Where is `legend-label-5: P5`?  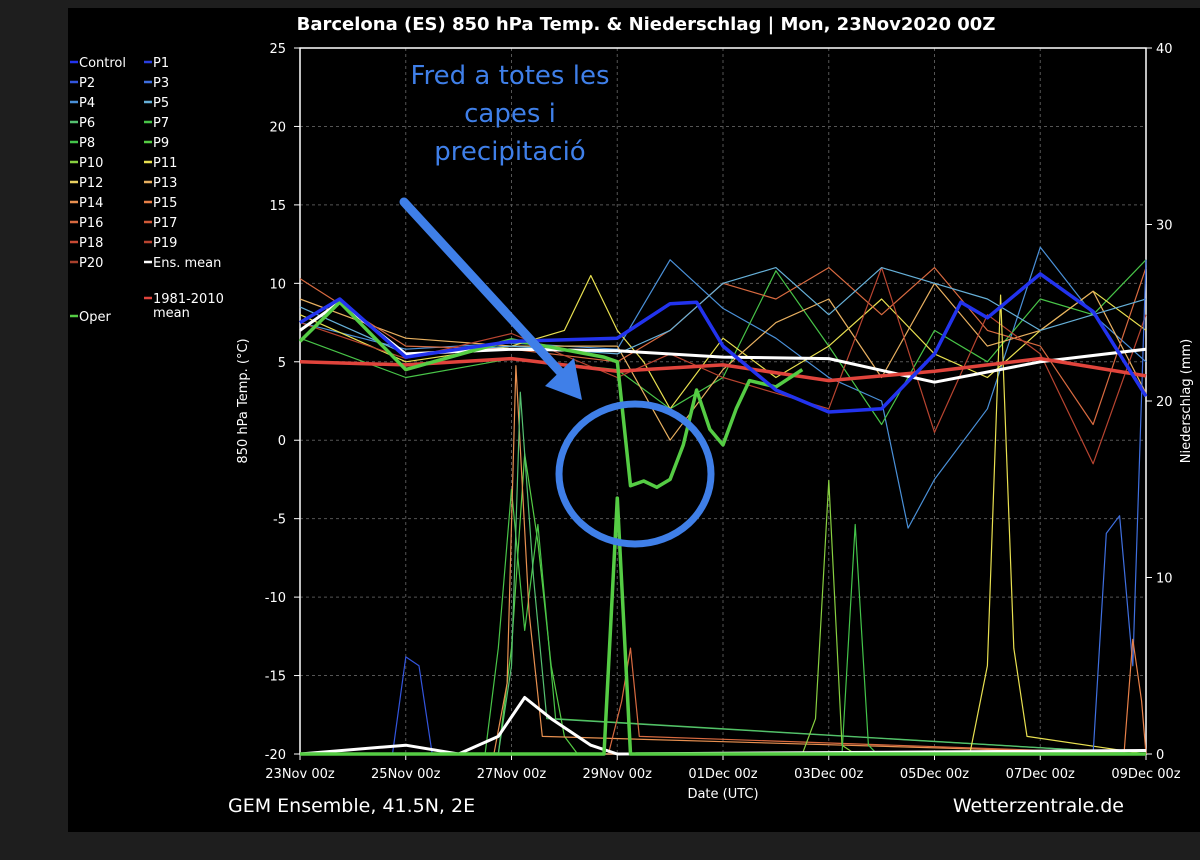 legend-label-5: P5 is located at coordinates (161, 103).